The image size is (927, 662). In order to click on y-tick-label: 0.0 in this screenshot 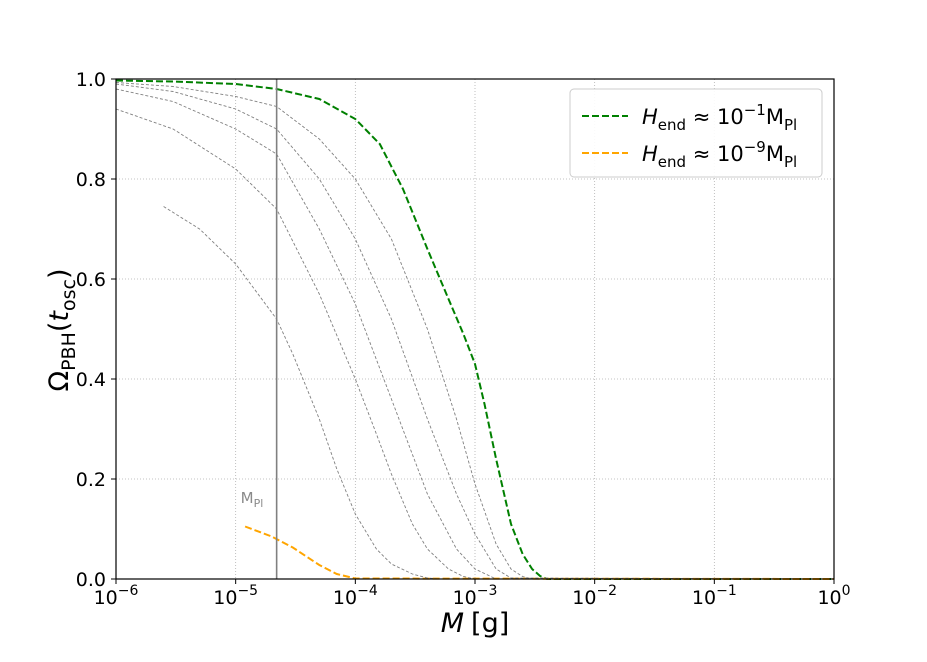, I will do `click(91, 580)`.